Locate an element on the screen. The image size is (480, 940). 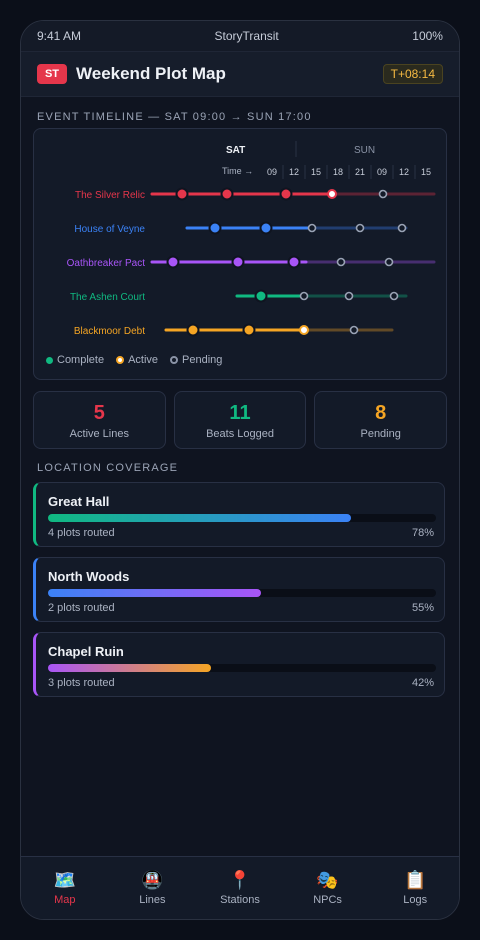
line-name-label: House of Veyne is located at coordinates (109, 229).